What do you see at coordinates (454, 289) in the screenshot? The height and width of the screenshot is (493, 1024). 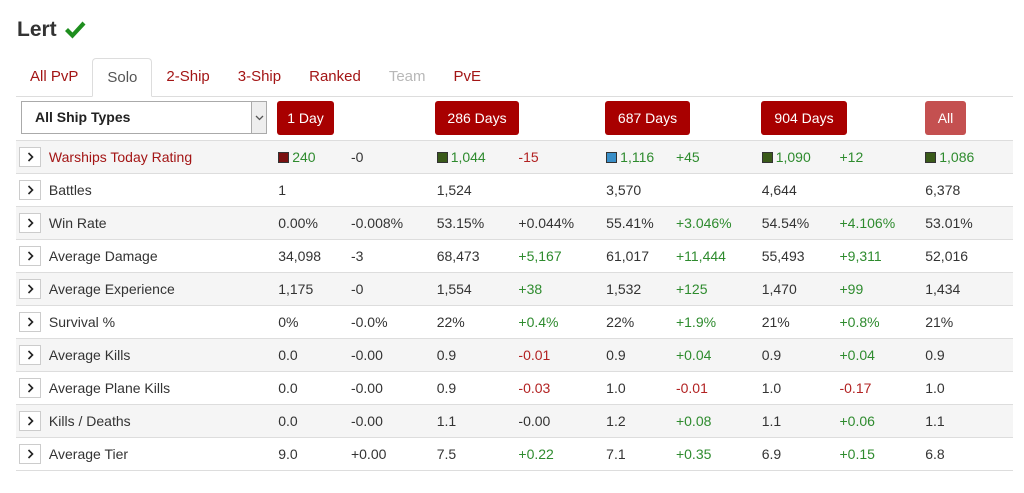 I see `stat-value: 1,554` at bounding box center [454, 289].